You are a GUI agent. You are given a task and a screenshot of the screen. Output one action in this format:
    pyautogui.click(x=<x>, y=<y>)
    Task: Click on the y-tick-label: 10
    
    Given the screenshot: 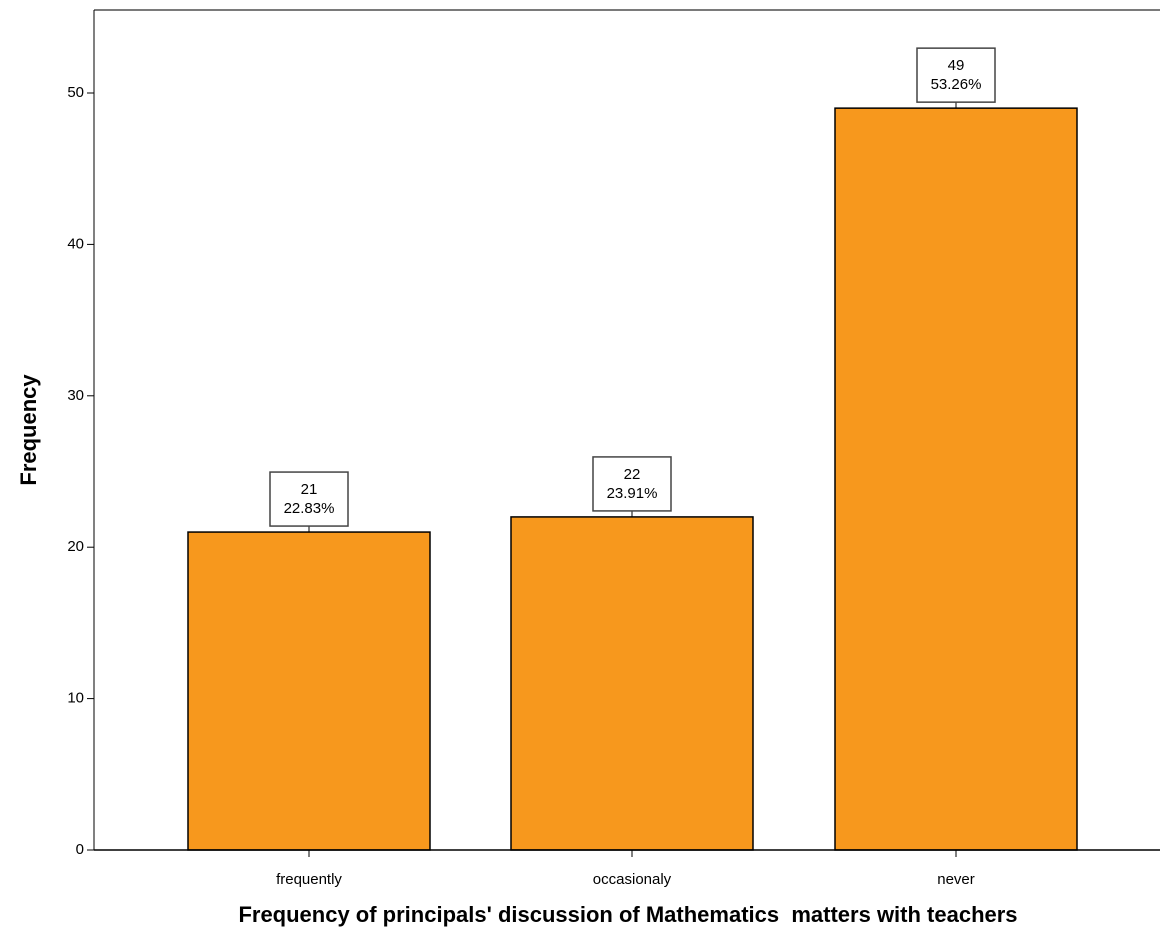 What is the action you would take?
    pyautogui.click(x=75, y=698)
    